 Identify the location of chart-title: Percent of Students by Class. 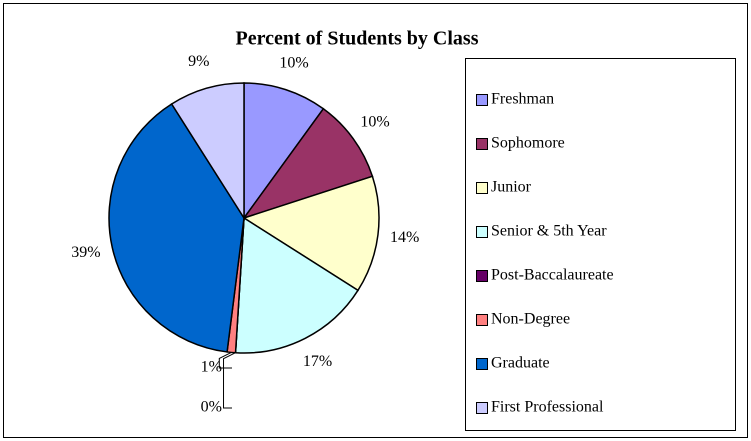
(357, 39).